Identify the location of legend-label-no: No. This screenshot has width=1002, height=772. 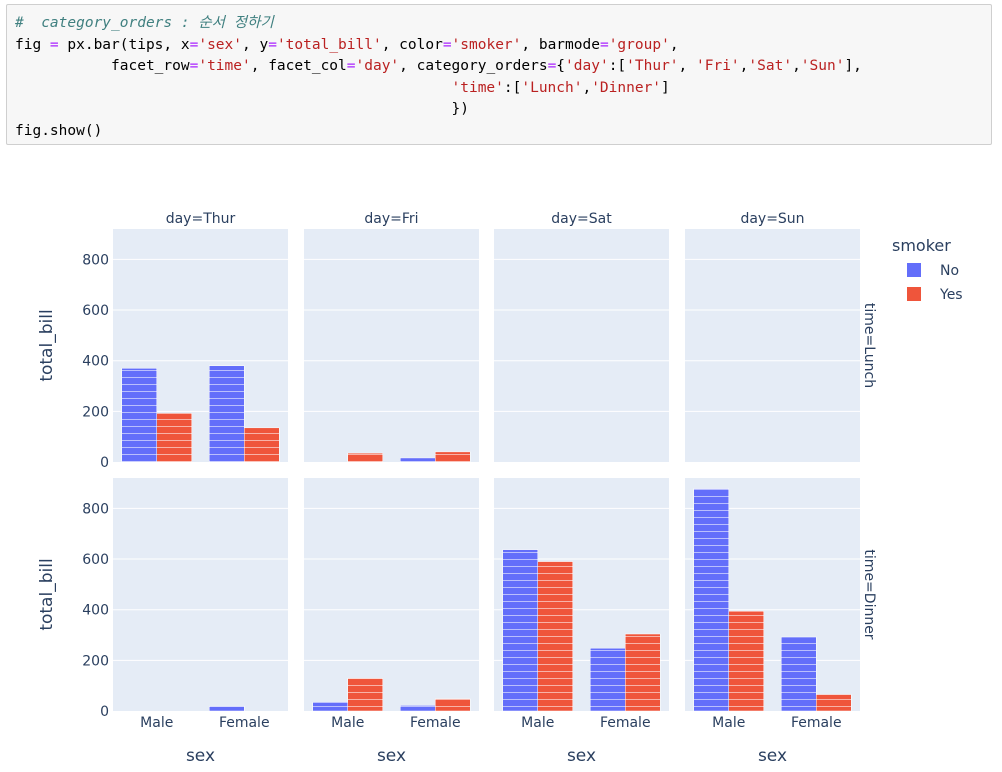
(949, 271).